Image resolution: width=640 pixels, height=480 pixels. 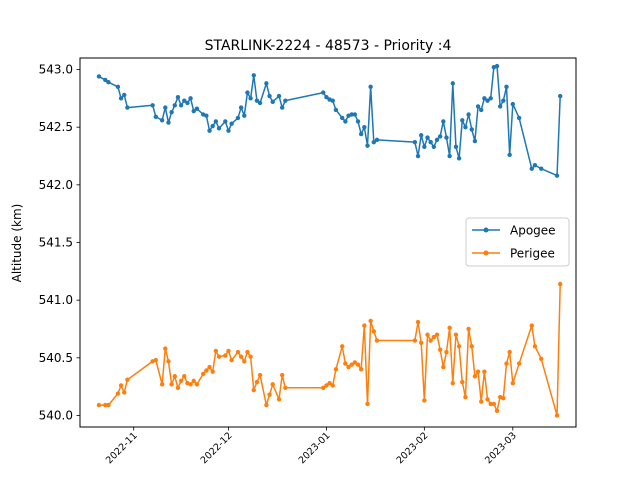 What do you see at coordinates (56, 185) in the screenshot?
I see `y-tick-label: 542.0` at bounding box center [56, 185].